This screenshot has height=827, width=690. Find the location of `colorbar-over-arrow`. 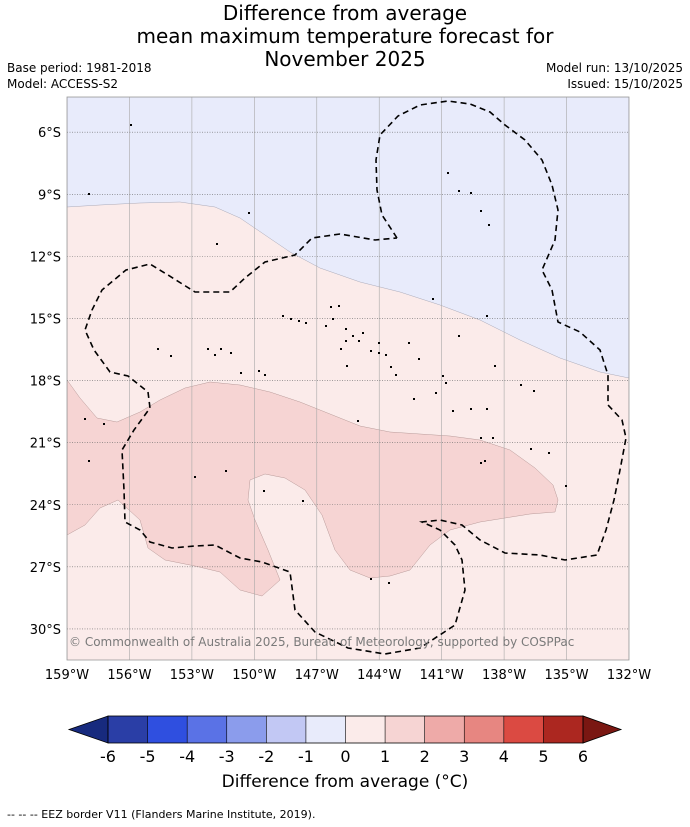

colorbar-over-arrow is located at coordinates (602, 729).